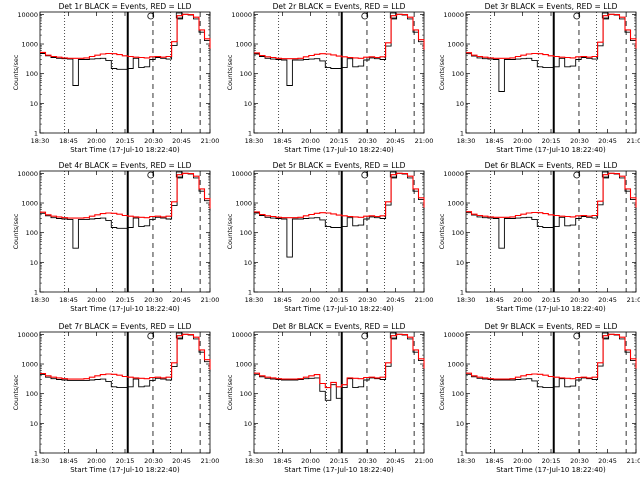 This screenshot has width=640, height=480. What do you see at coordinates (339, 326) in the screenshot?
I see `panel-title: Det 8r BLACK = Events, RED = LLD` at bounding box center [339, 326].